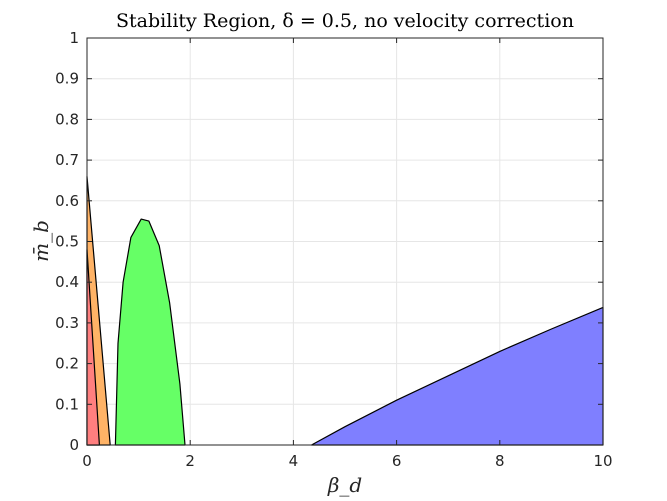 The height and width of the screenshot is (501, 667). I want to click on x-tick-label: 2, so click(190, 461).